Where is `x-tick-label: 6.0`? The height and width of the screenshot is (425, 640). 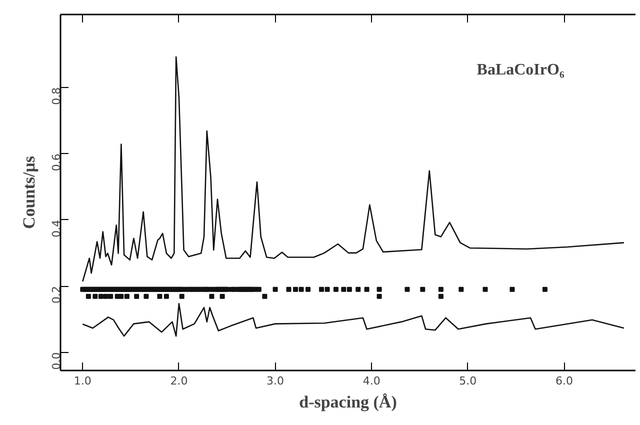
x-tick-label: 6.0 is located at coordinates (564, 381).